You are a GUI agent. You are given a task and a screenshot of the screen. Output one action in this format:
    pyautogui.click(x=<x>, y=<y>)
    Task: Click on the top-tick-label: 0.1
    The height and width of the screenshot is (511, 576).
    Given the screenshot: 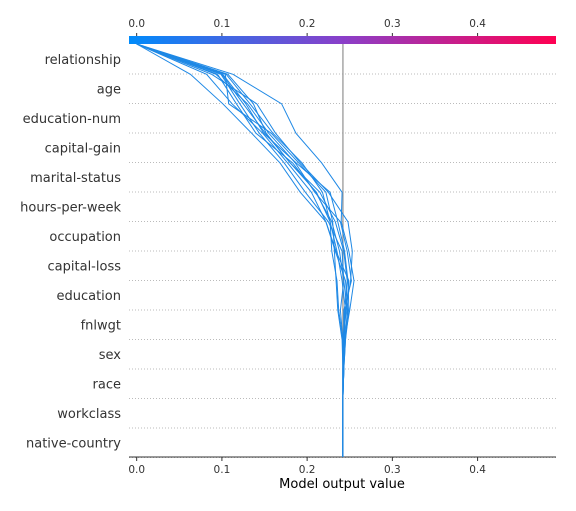 What is the action you would take?
    pyautogui.click(x=222, y=24)
    